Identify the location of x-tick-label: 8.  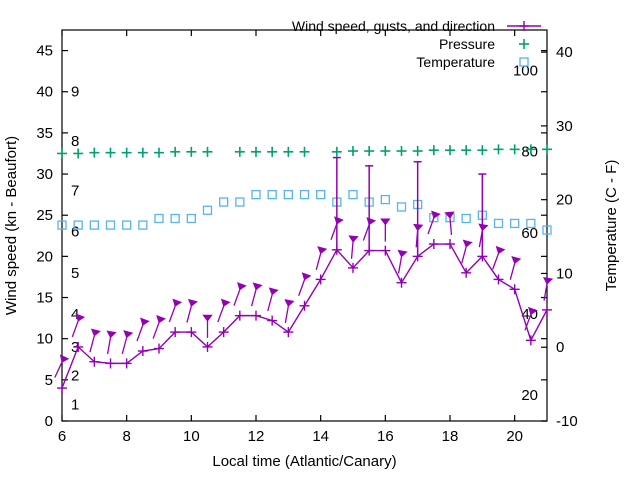
(126, 436).